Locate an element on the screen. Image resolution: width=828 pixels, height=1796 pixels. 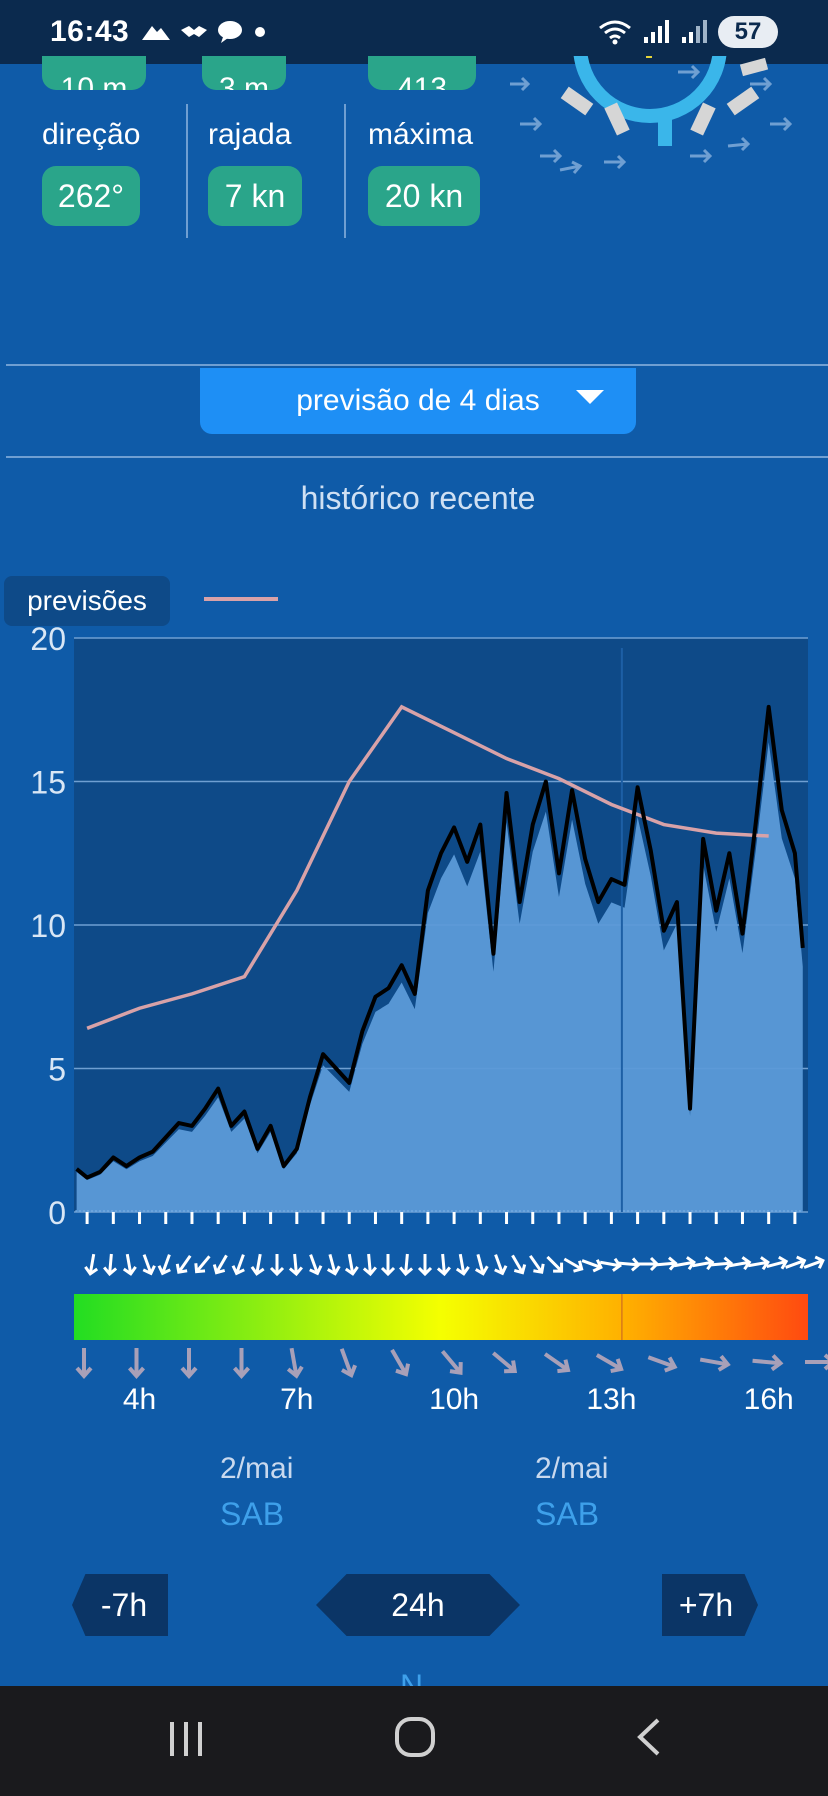
stat-partial-pill-3: 413 is located at coordinates (422, 73).